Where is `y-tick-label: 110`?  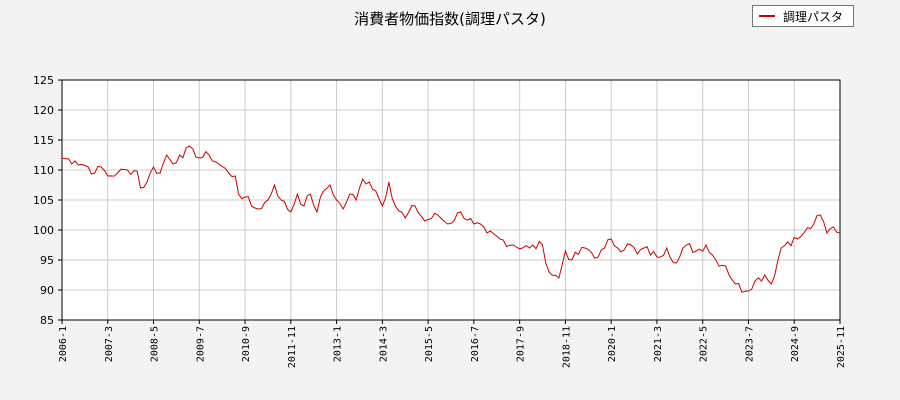
y-tick-label: 110 is located at coordinates (43, 170).